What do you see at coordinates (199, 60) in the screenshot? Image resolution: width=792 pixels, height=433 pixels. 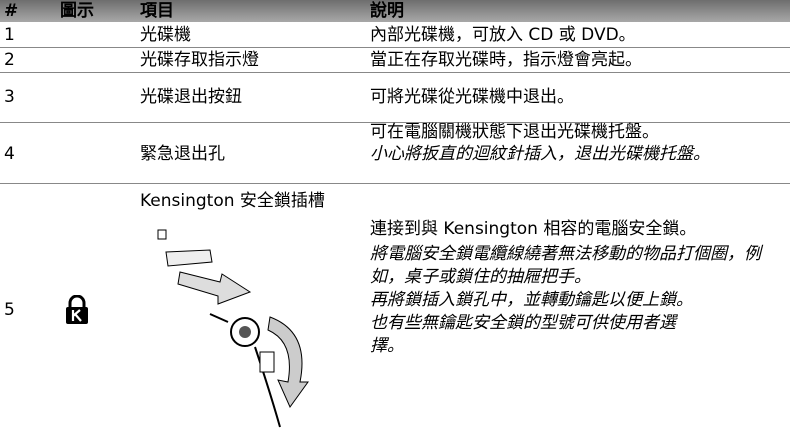 I see `row-item: 光碟存取指示燈` at bounding box center [199, 60].